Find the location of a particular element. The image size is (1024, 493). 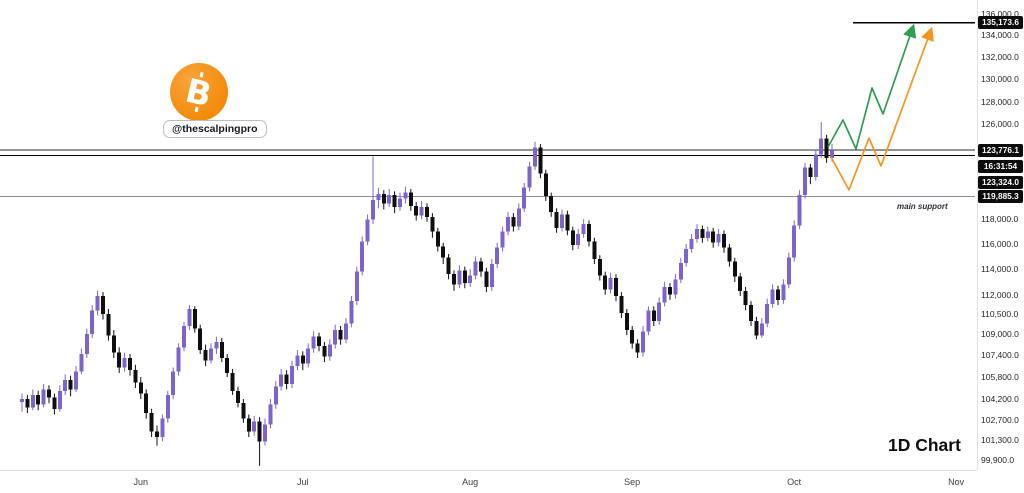

time-tick-label: Jun is located at coordinates (141, 482).